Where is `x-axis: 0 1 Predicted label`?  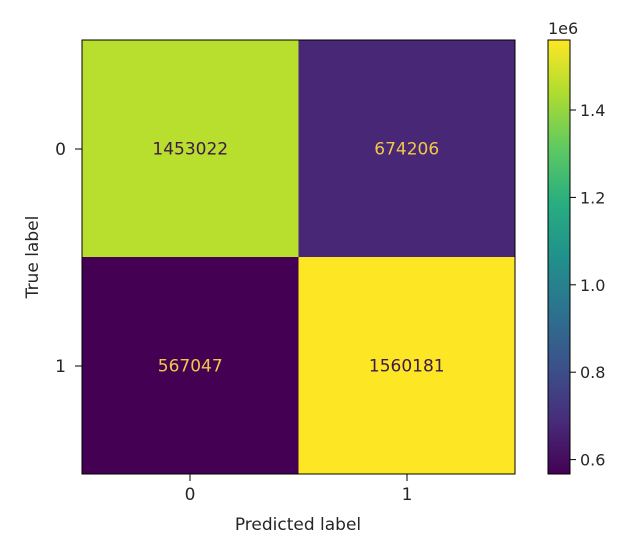
x-axis: 0 1 Predicted label is located at coordinates (299, 504).